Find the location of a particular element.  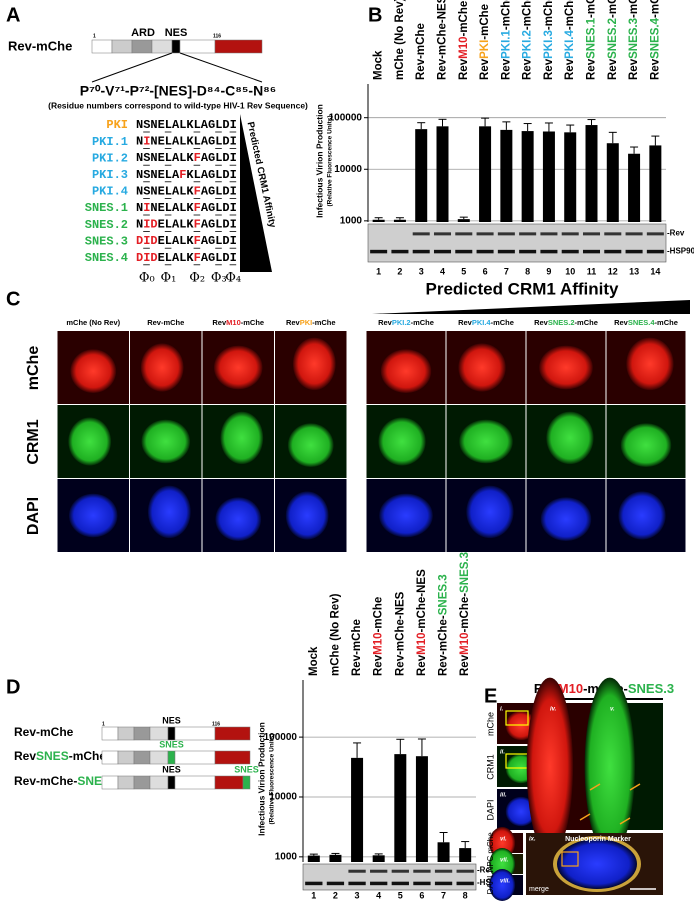

residue-end: 116 is located at coordinates (216, 724).